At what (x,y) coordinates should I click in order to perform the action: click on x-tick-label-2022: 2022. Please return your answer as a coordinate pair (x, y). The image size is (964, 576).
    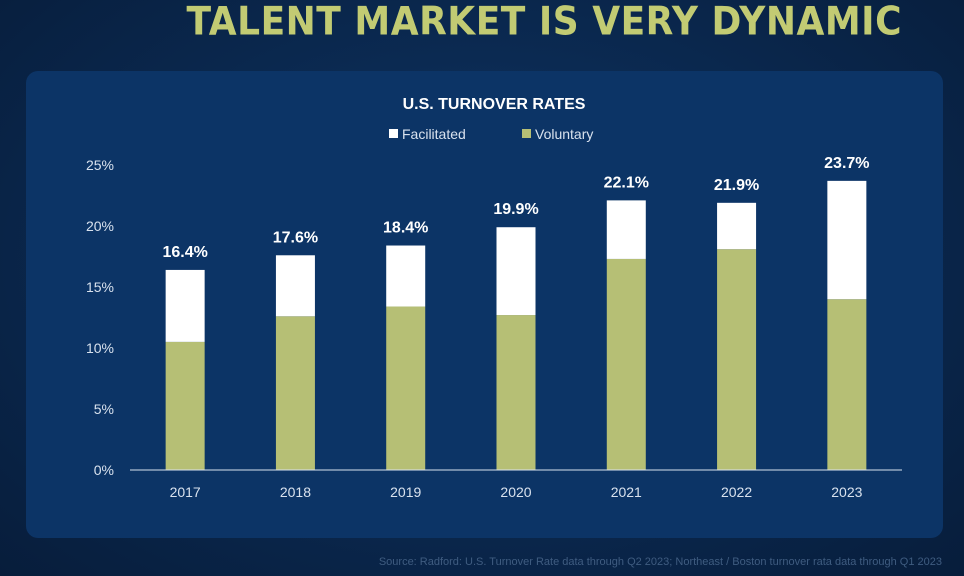
    Looking at the image, I should click on (736, 492).